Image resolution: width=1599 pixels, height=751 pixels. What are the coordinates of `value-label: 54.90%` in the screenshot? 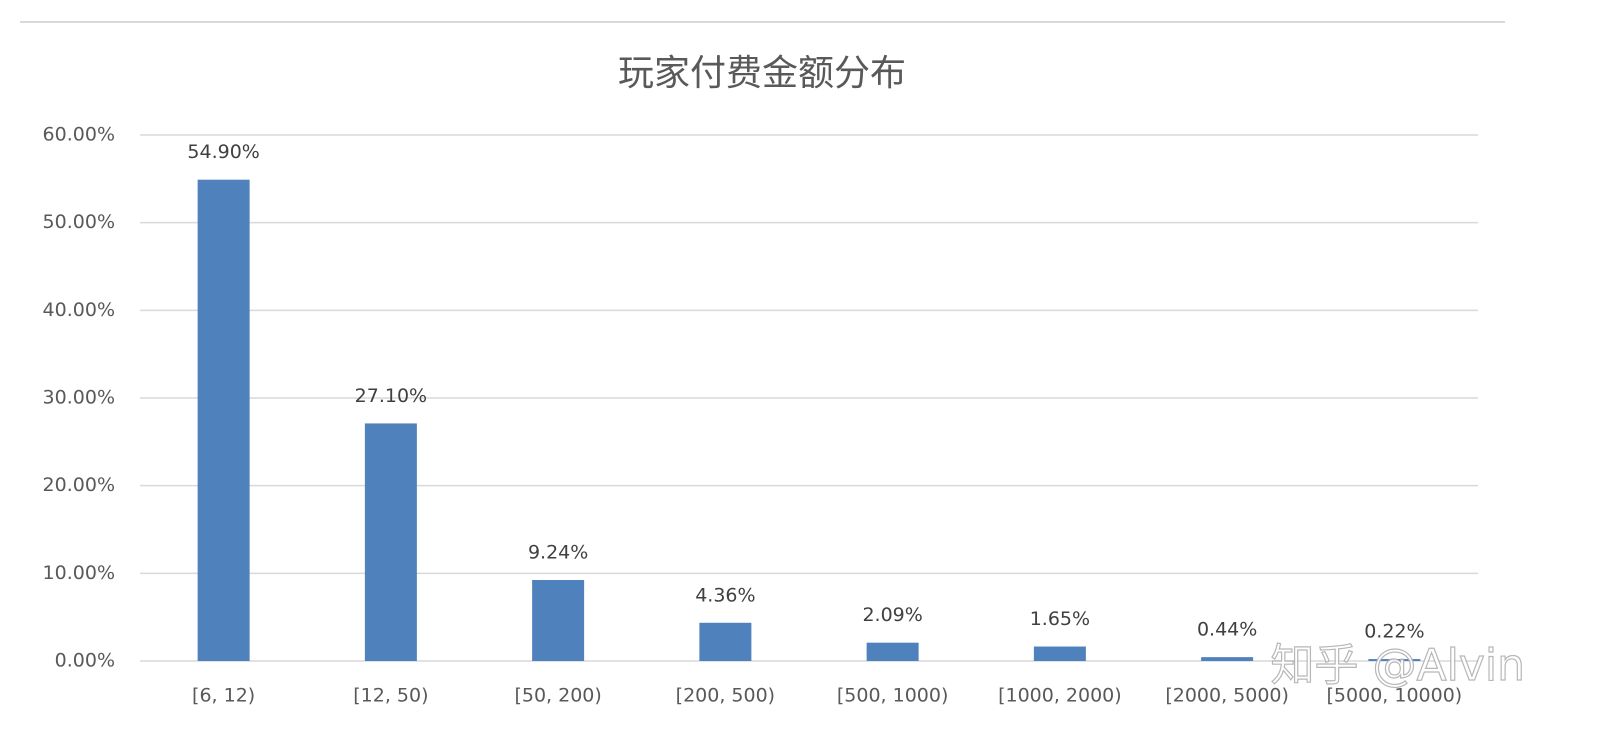 It's located at (223, 152).